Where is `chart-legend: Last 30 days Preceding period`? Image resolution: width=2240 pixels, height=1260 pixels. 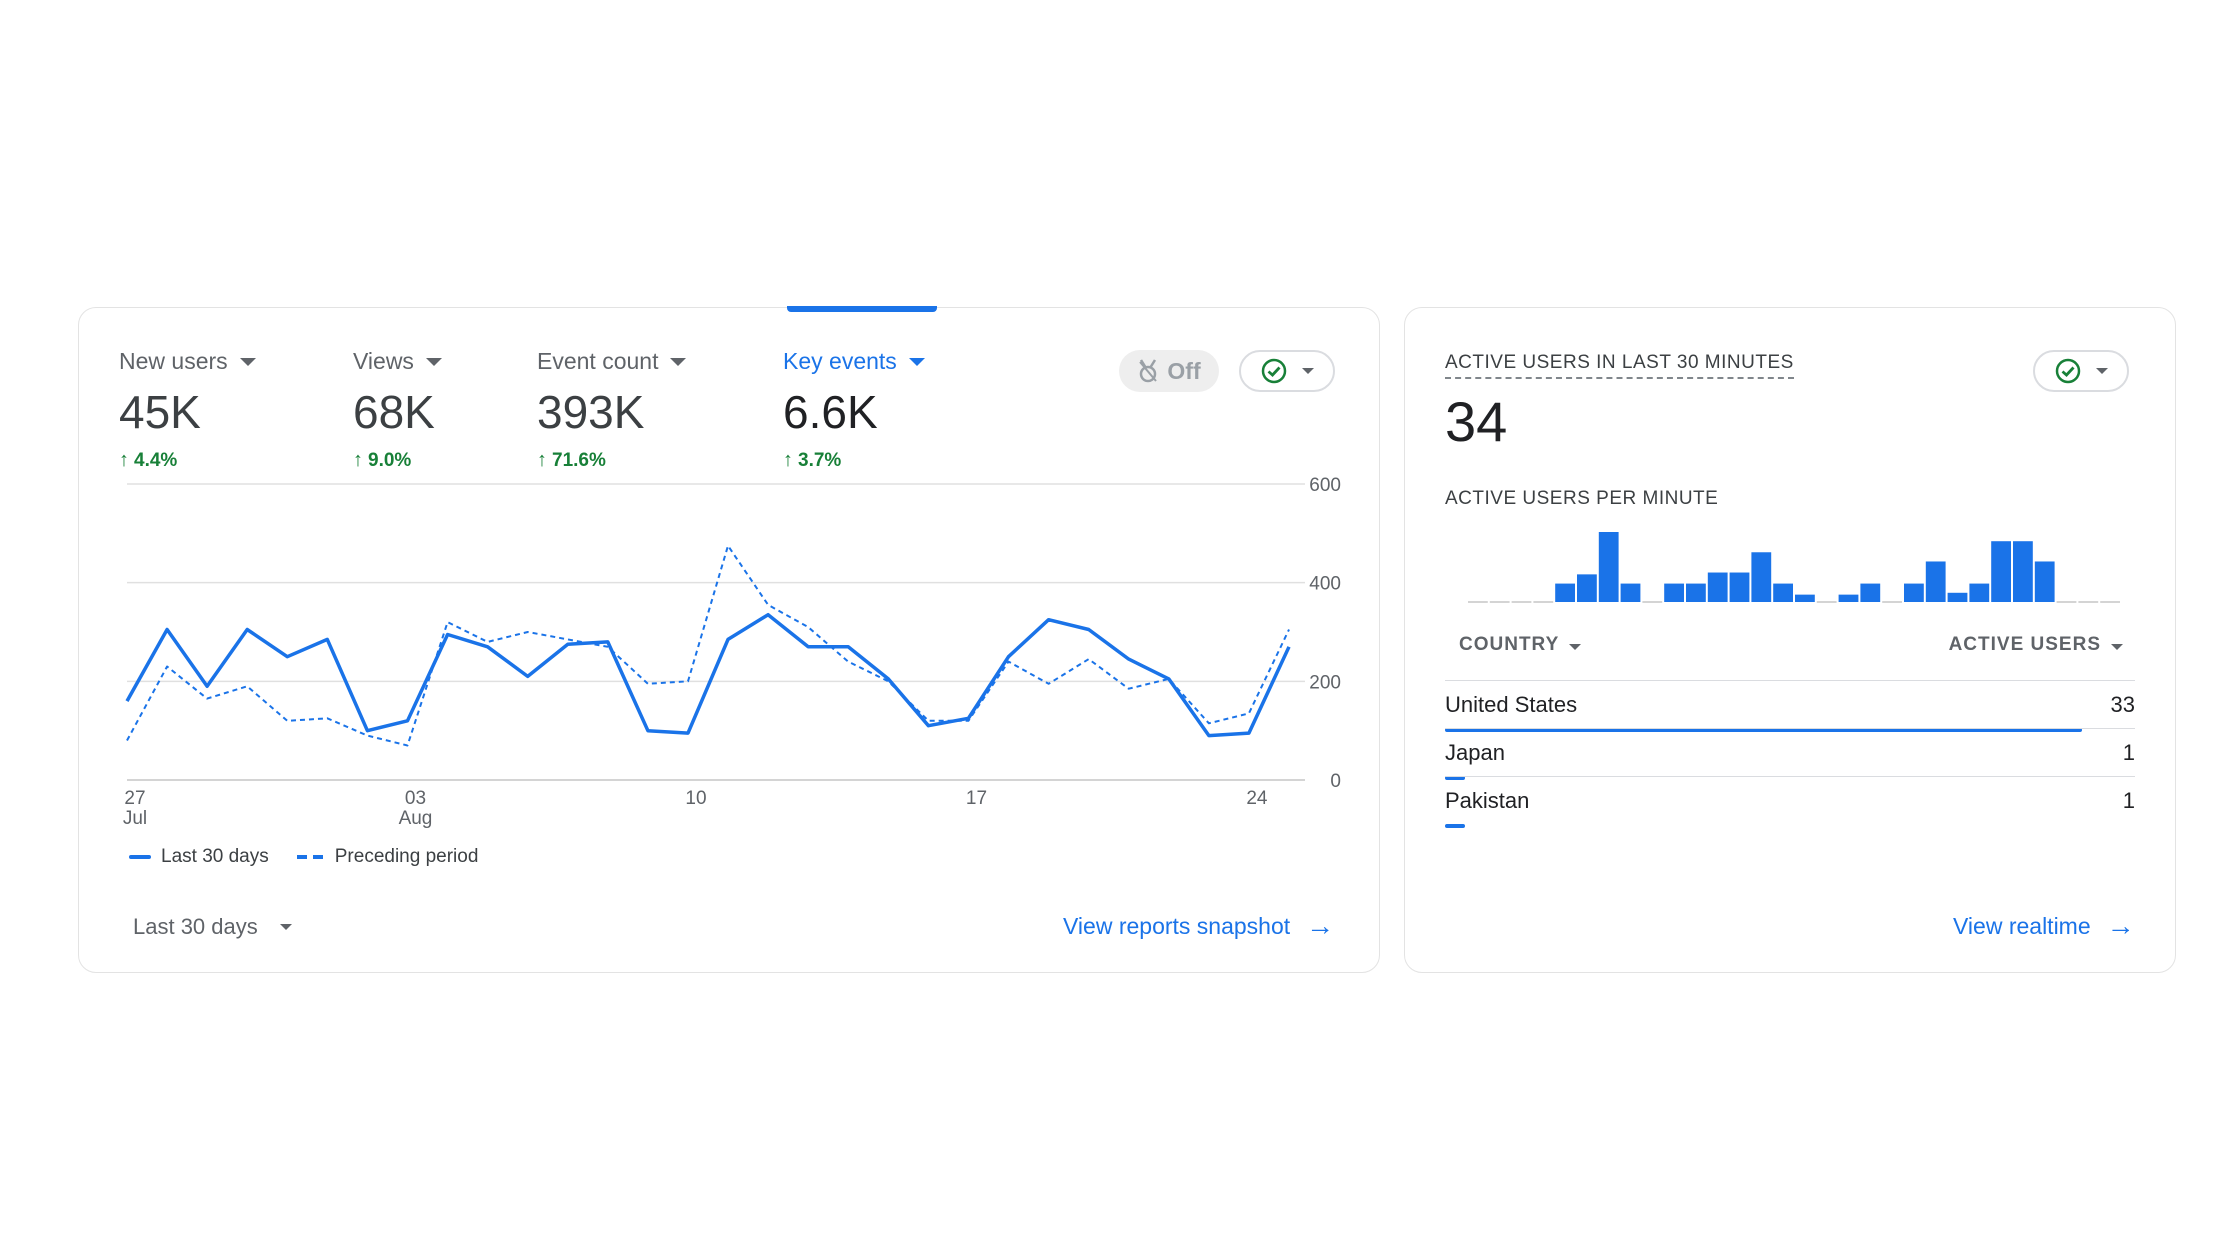
chart-legend: Last 30 days Preceding period is located at coordinates (303, 857).